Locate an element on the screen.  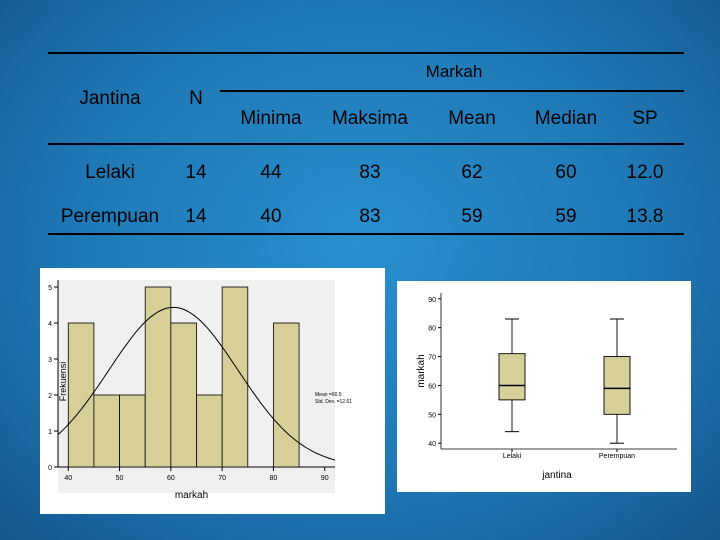
header-maksima: Maksima is located at coordinates (369, 118).